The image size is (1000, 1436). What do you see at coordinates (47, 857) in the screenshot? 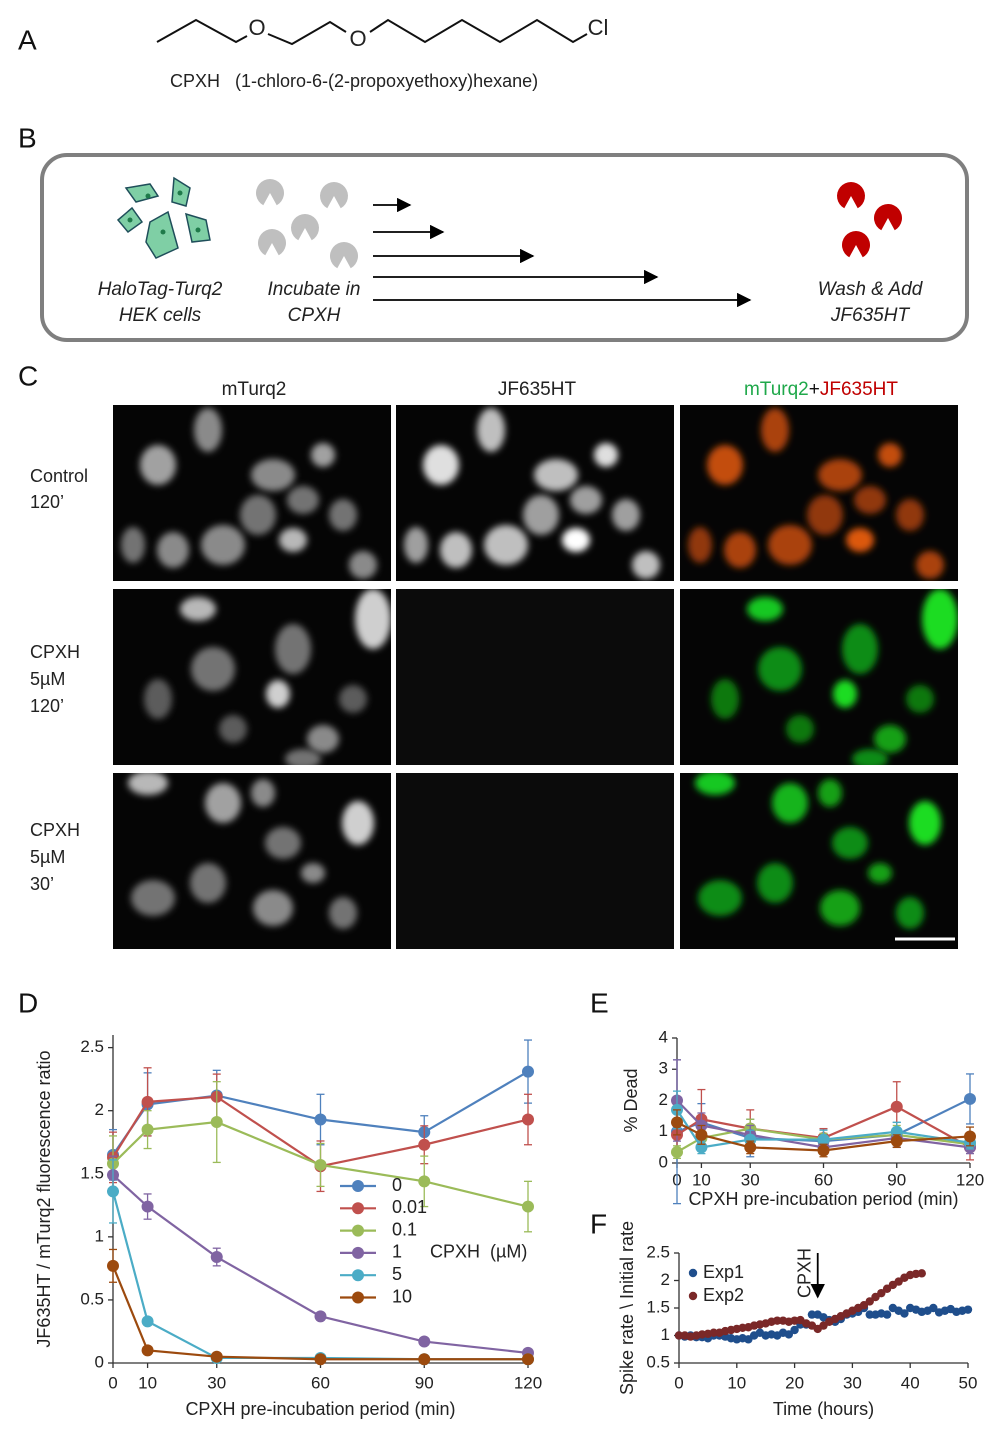
I see `row-label: 5µM` at bounding box center [47, 857].